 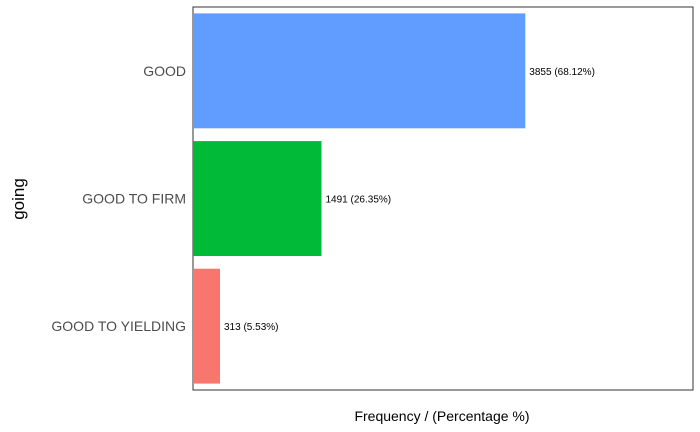 What do you see at coordinates (562, 72) in the screenshot?
I see `data-label: 3855 (68.12%)` at bounding box center [562, 72].